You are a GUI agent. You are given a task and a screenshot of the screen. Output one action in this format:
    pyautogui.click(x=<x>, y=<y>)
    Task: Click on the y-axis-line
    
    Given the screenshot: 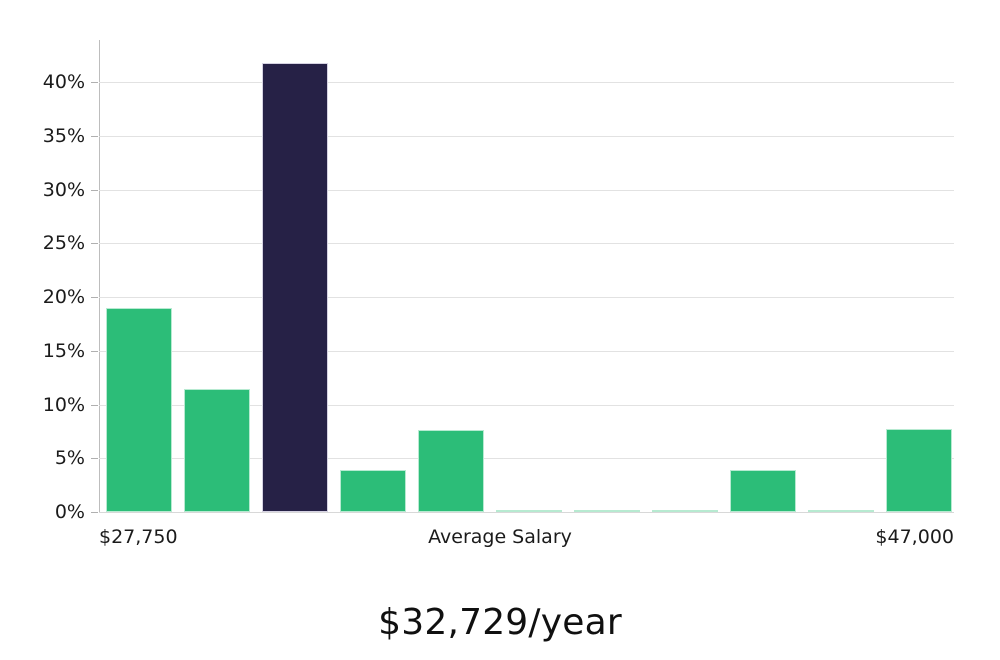 What is the action you would take?
    pyautogui.click(x=99, y=276)
    